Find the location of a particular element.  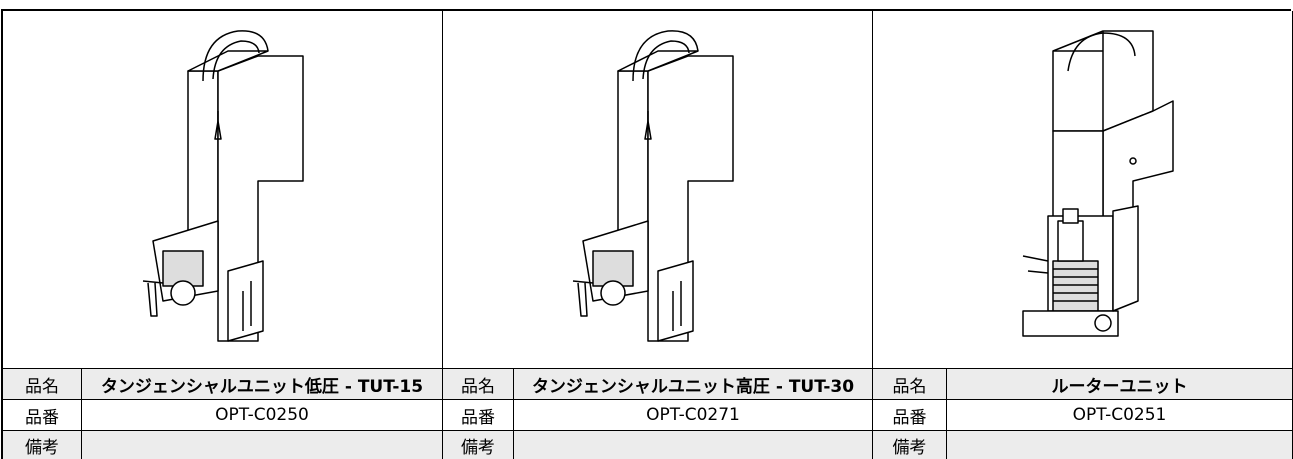

name-row: 品名 タンジェンシャルユニット低圧 - TUT-15 is located at coordinates (222, 384).